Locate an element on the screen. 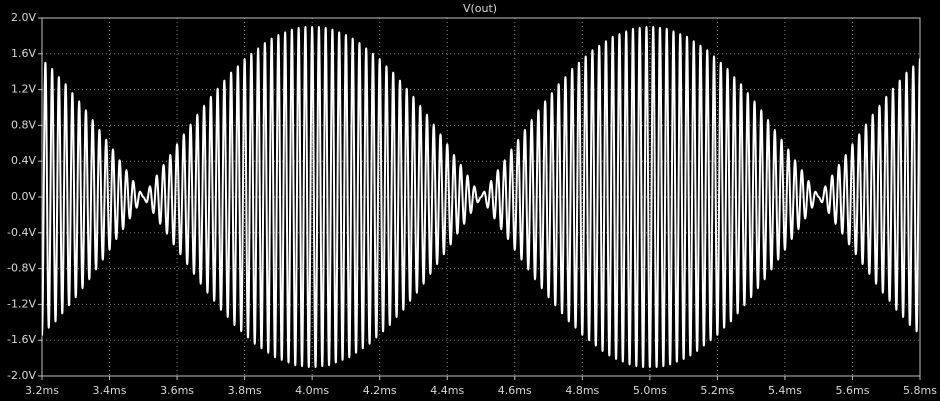  chart-title: V(out) is located at coordinates (480, 8).